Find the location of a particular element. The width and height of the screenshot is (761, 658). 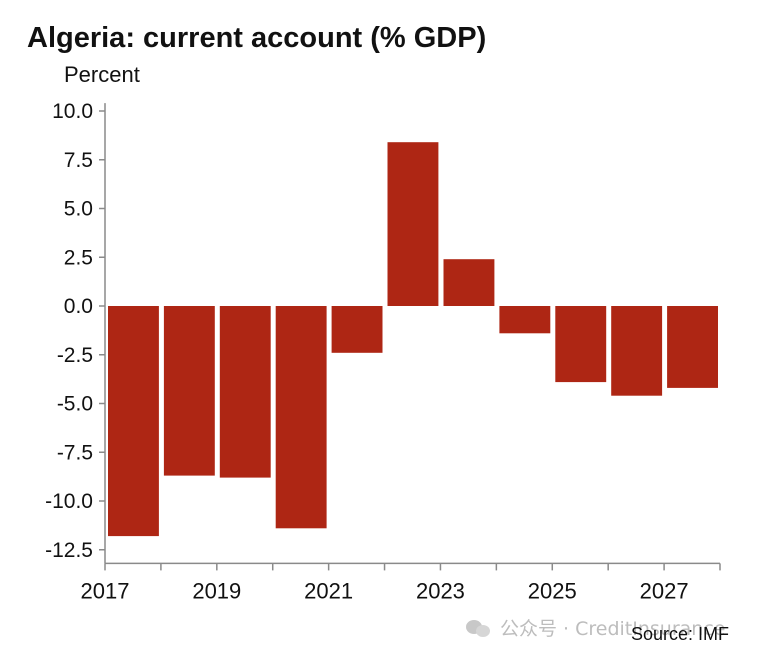

bar-2020 is located at coordinates (301, 417).